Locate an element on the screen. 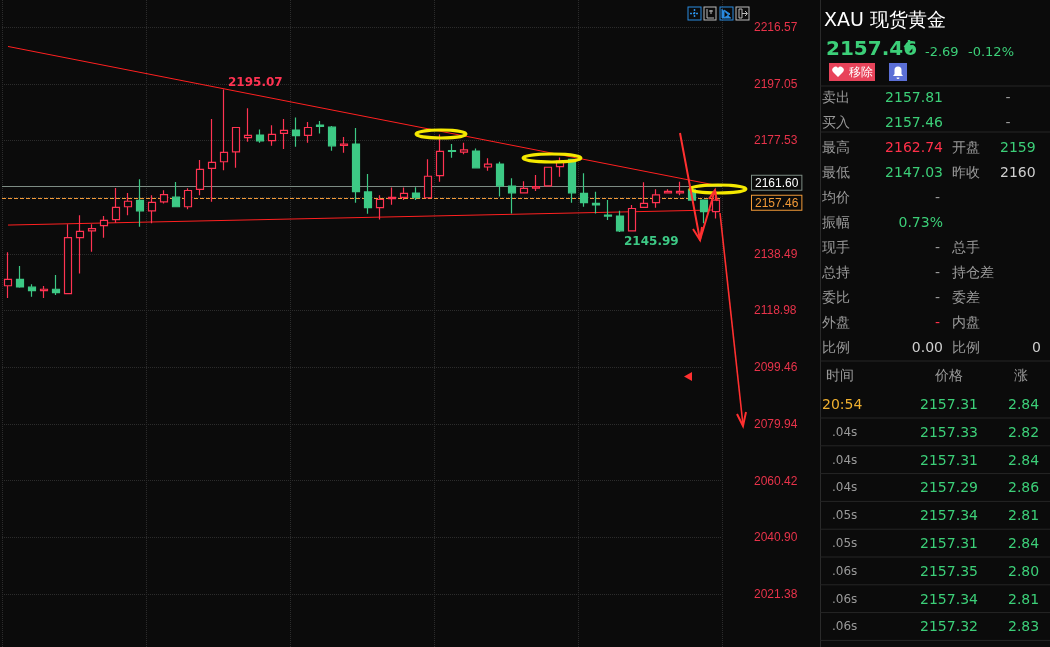 The width and height of the screenshot is (1050, 647). text: 2147.03 is located at coordinates (914, 172).